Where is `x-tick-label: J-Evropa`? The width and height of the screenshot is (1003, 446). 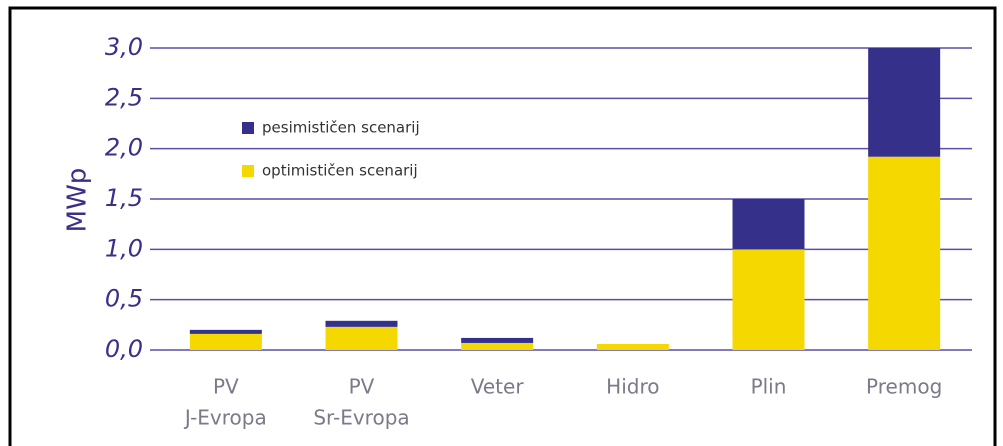 x-tick-label: J-Evropa is located at coordinates (225, 418).